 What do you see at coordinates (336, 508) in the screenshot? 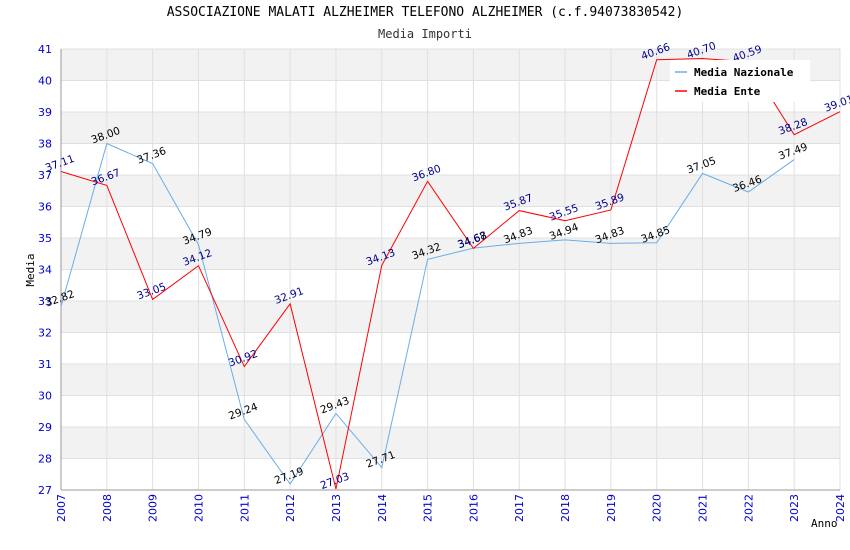
I see `x-tick-label: 2013` at bounding box center [336, 508].